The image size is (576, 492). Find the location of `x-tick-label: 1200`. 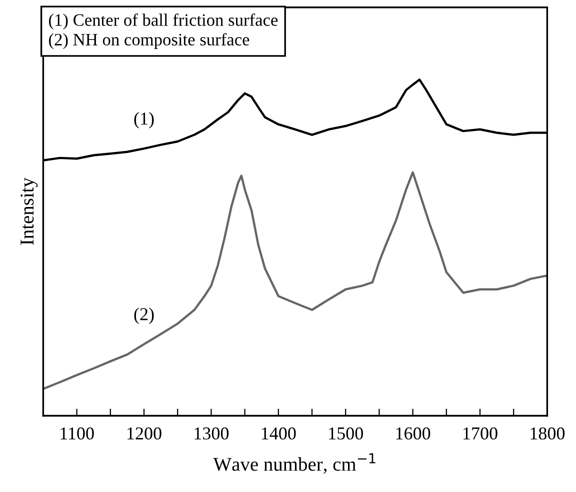

x-tick-label: 1200 is located at coordinates (145, 433).